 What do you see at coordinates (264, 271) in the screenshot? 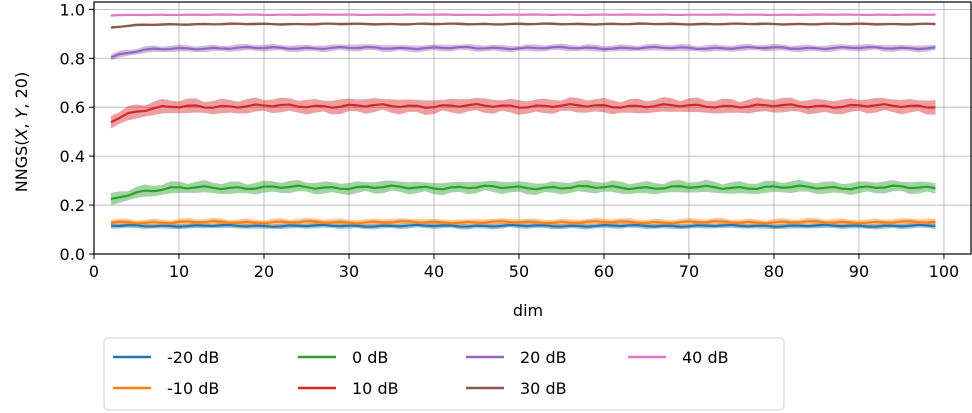
I see `x-tick-label: 20` at bounding box center [264, 271].